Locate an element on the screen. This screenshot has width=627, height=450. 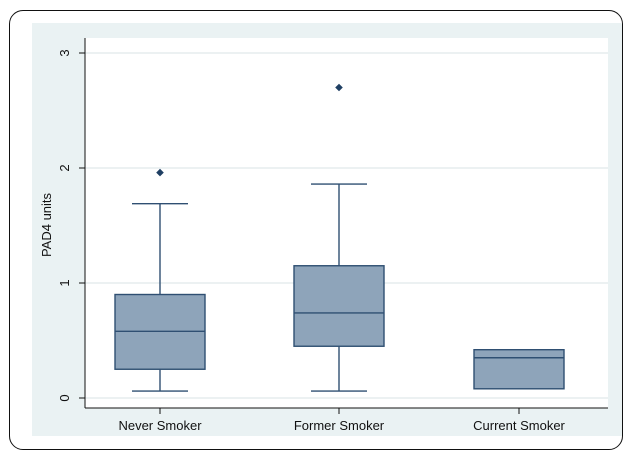
x-axis: Never Smoker Former Smoker Current Smoker is located at coordinates (346, 420).